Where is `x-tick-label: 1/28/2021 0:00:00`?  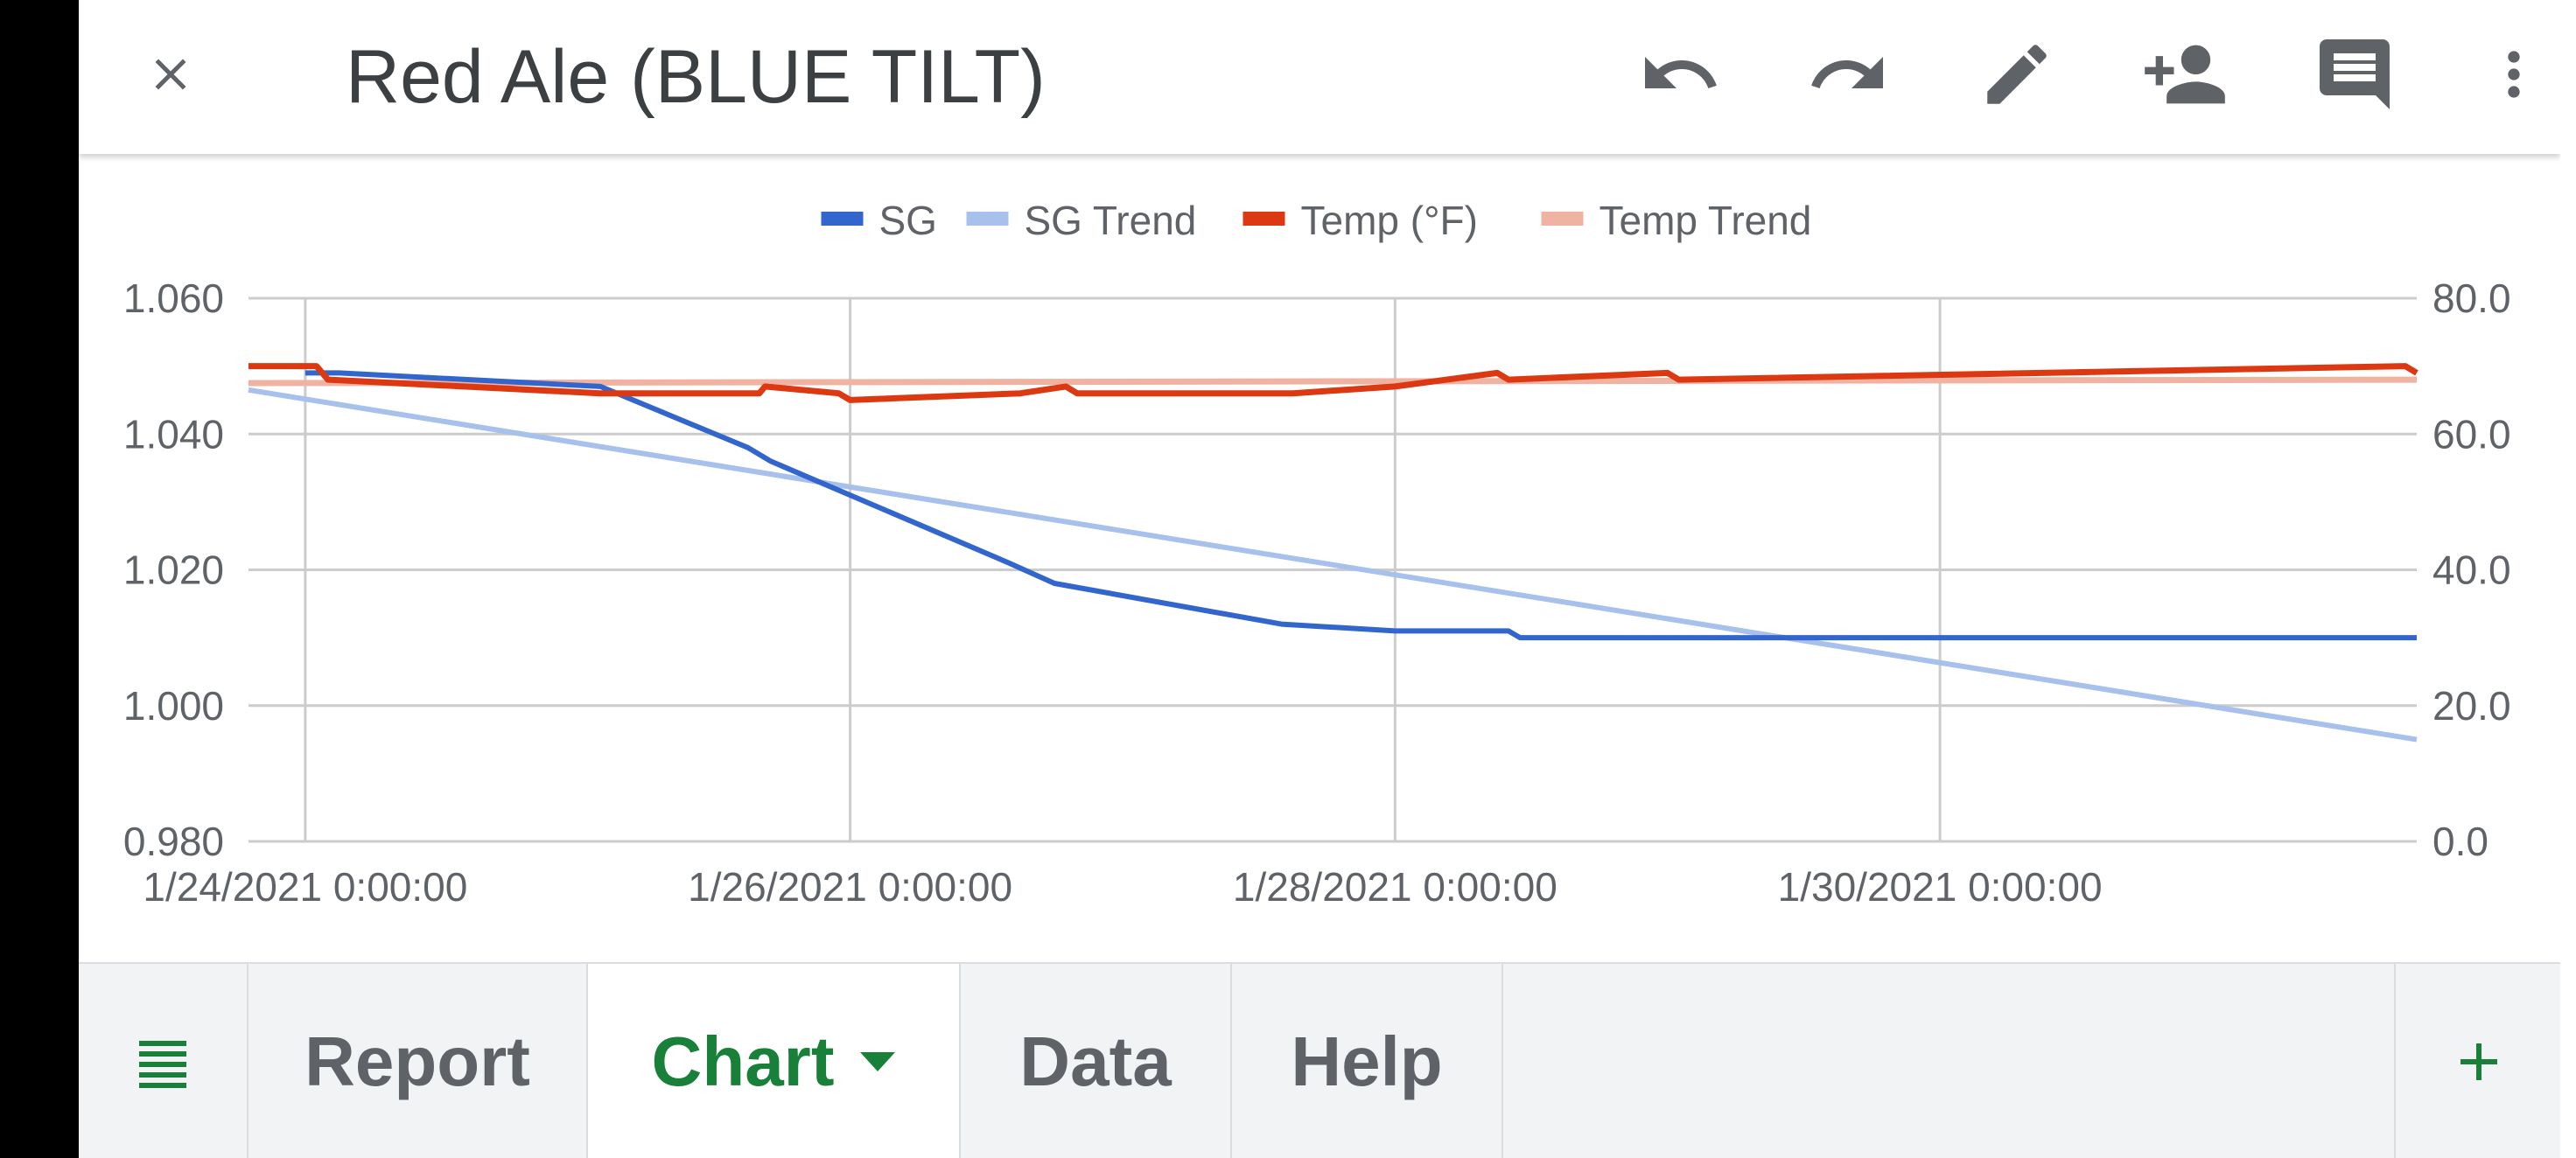
x-tick-label: 1/28/2021 0:00:00 is located at coordinates (1395, 887).